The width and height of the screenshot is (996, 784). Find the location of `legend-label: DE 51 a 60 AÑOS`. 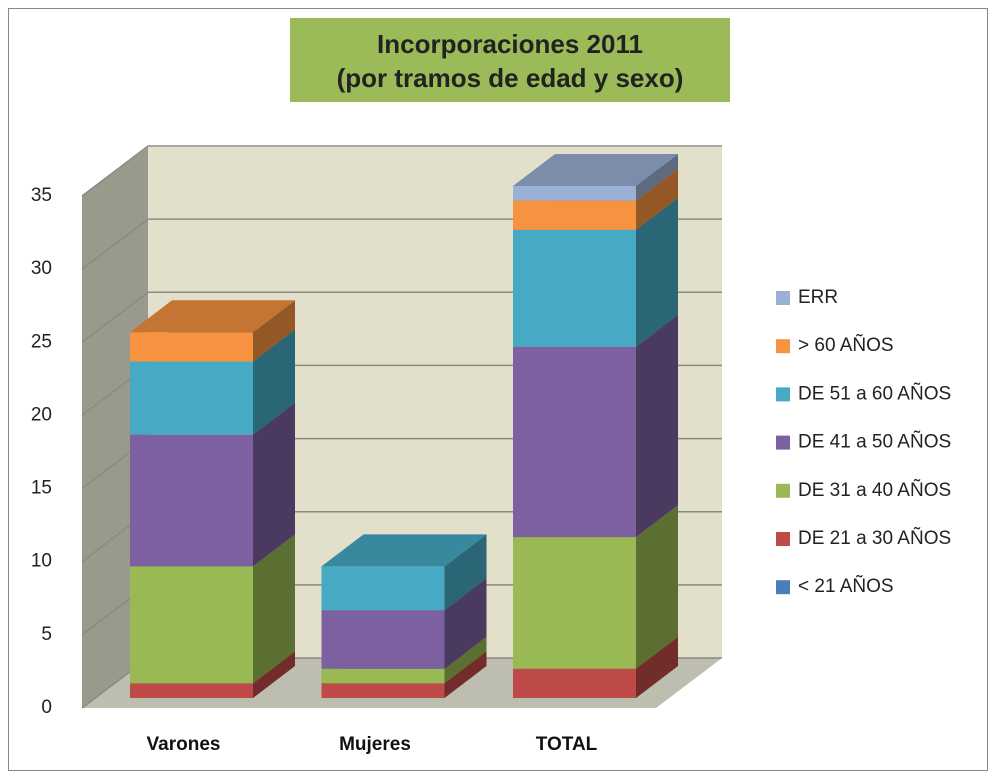

legend-label: DE 51 a 60 AÑOS is located at coordinates (874, 393).